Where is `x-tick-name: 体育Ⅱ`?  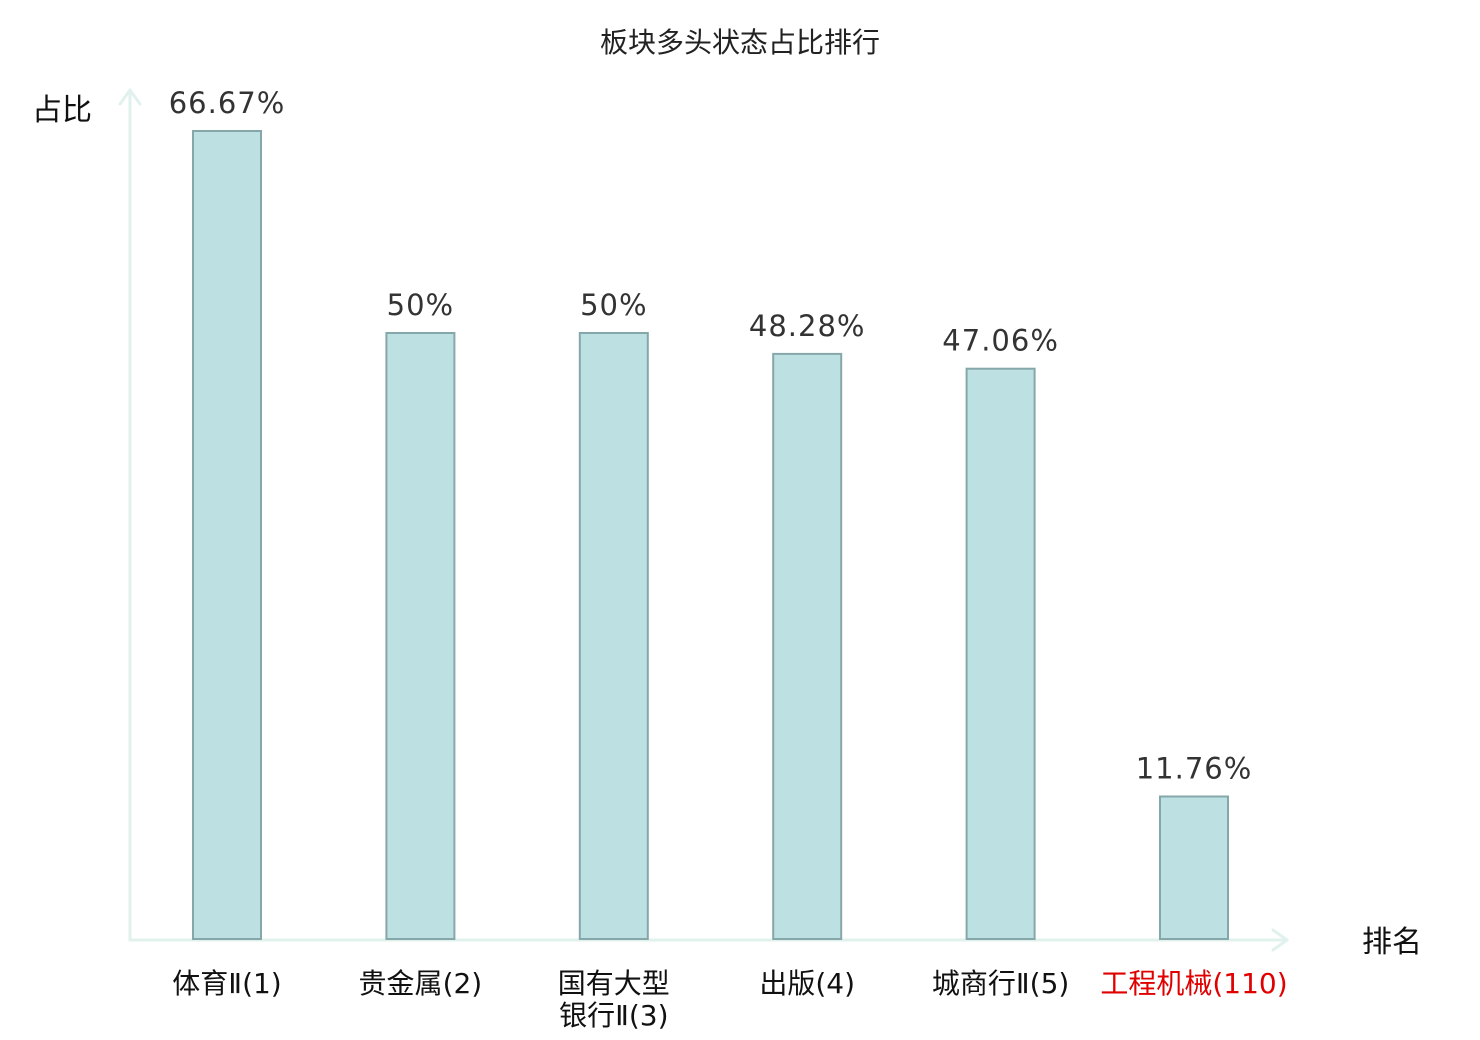 x-tick-name: 体育Ⅱ is located at coordinates (207, 983).